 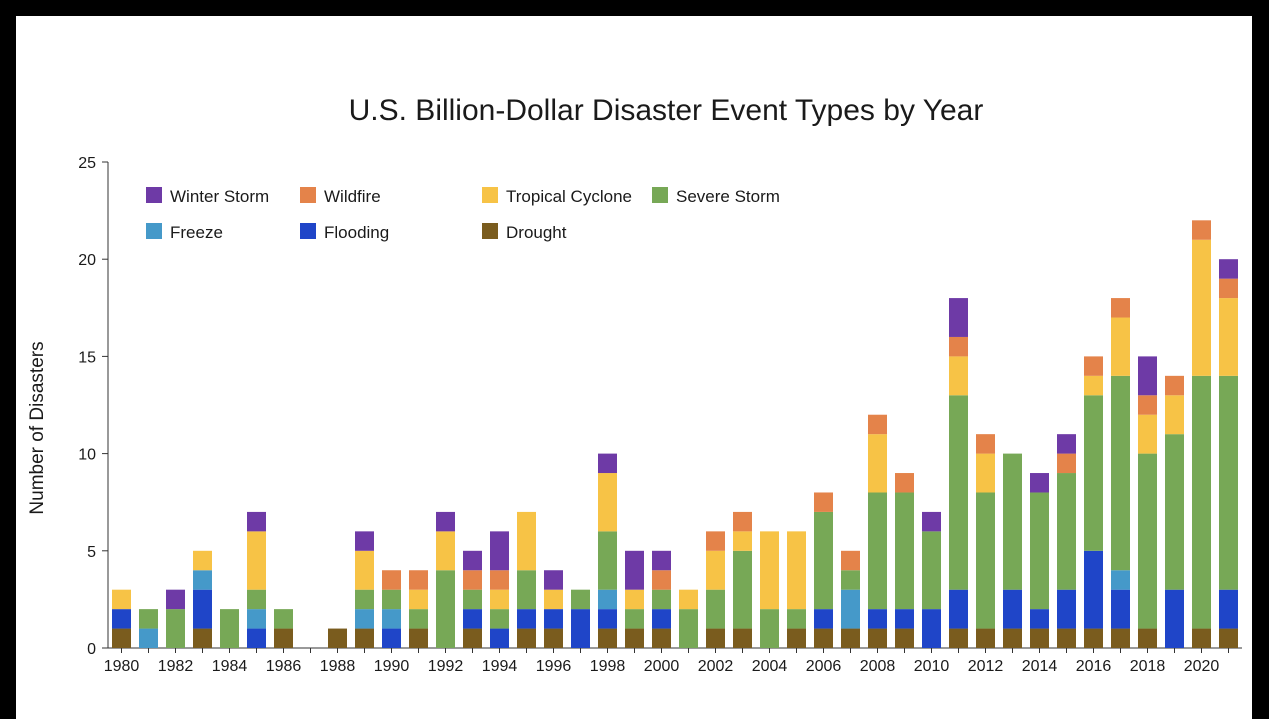 I want to click on x-tick-label: 2020, so click(x=1202, y=666).